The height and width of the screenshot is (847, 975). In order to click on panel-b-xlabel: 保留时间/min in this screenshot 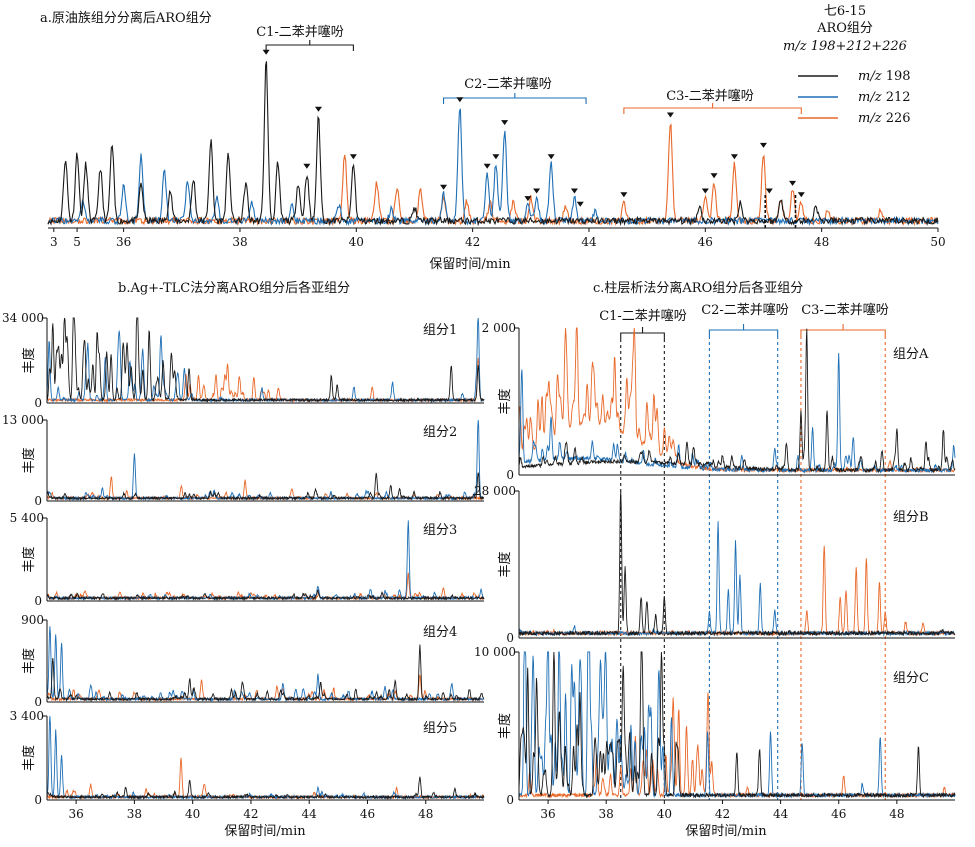, I will do `click(265, 831)`.